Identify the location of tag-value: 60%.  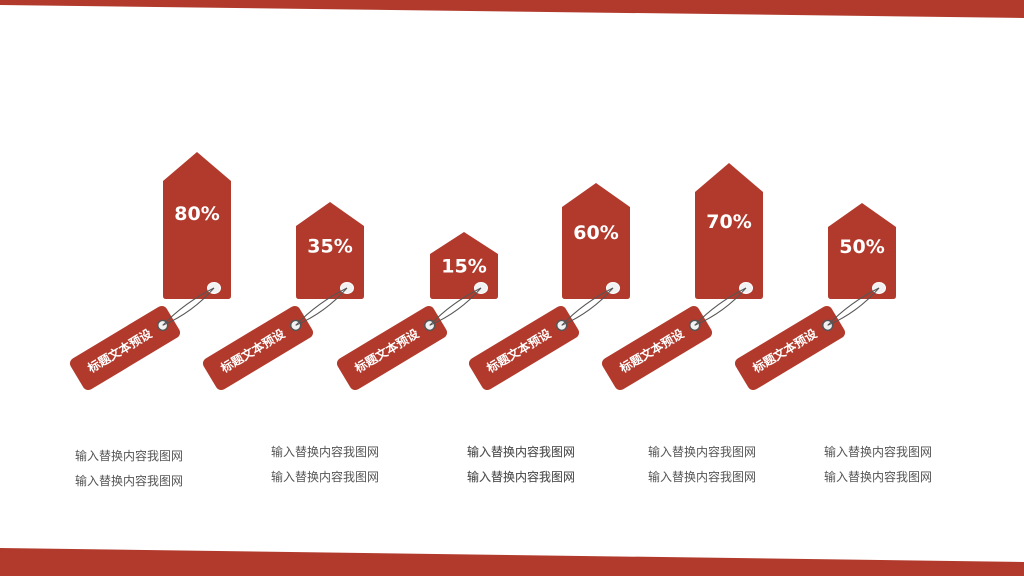
(595, 233).